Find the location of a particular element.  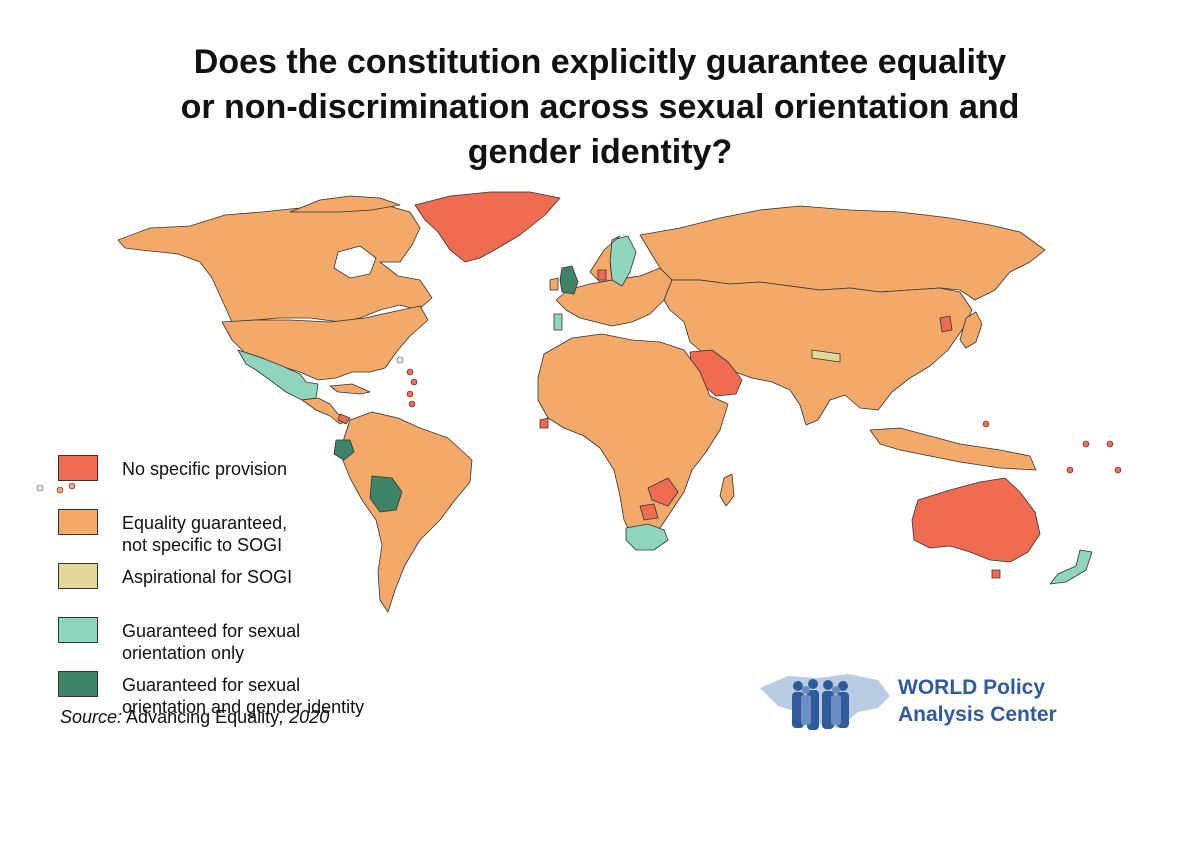

legend-item: Guaranteed for sexual orientation only is located at coordinates (238, 644).